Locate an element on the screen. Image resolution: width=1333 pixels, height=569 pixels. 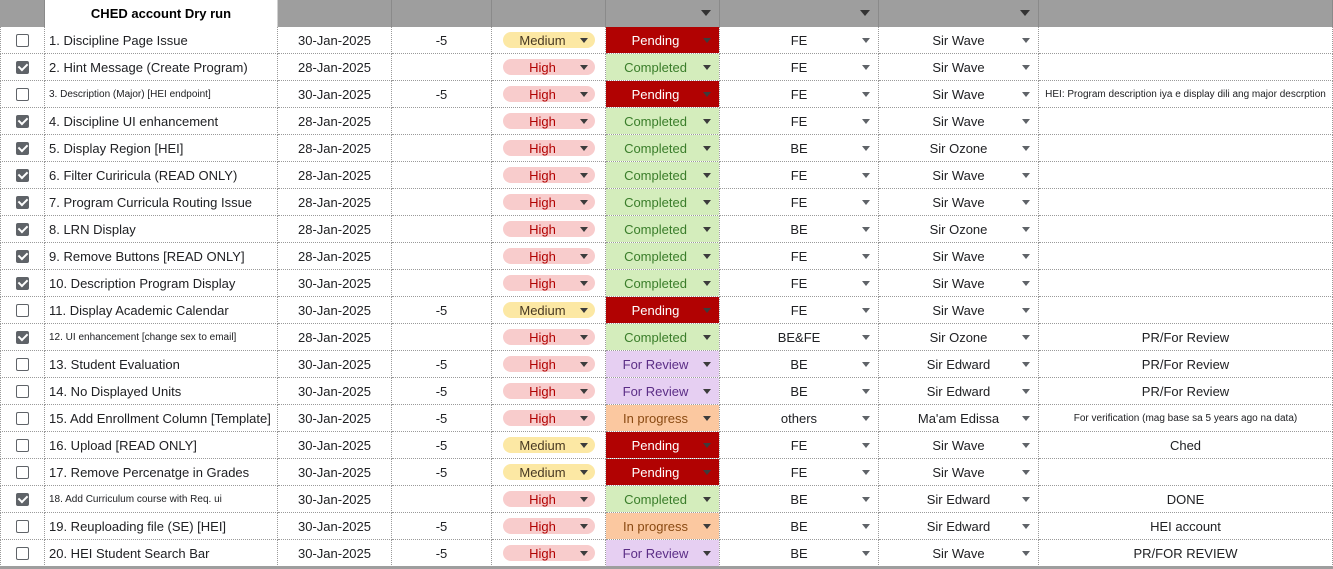
task-cell: 3. Description (Major) [HEI endpoint] is located at coordinates (161, 94).